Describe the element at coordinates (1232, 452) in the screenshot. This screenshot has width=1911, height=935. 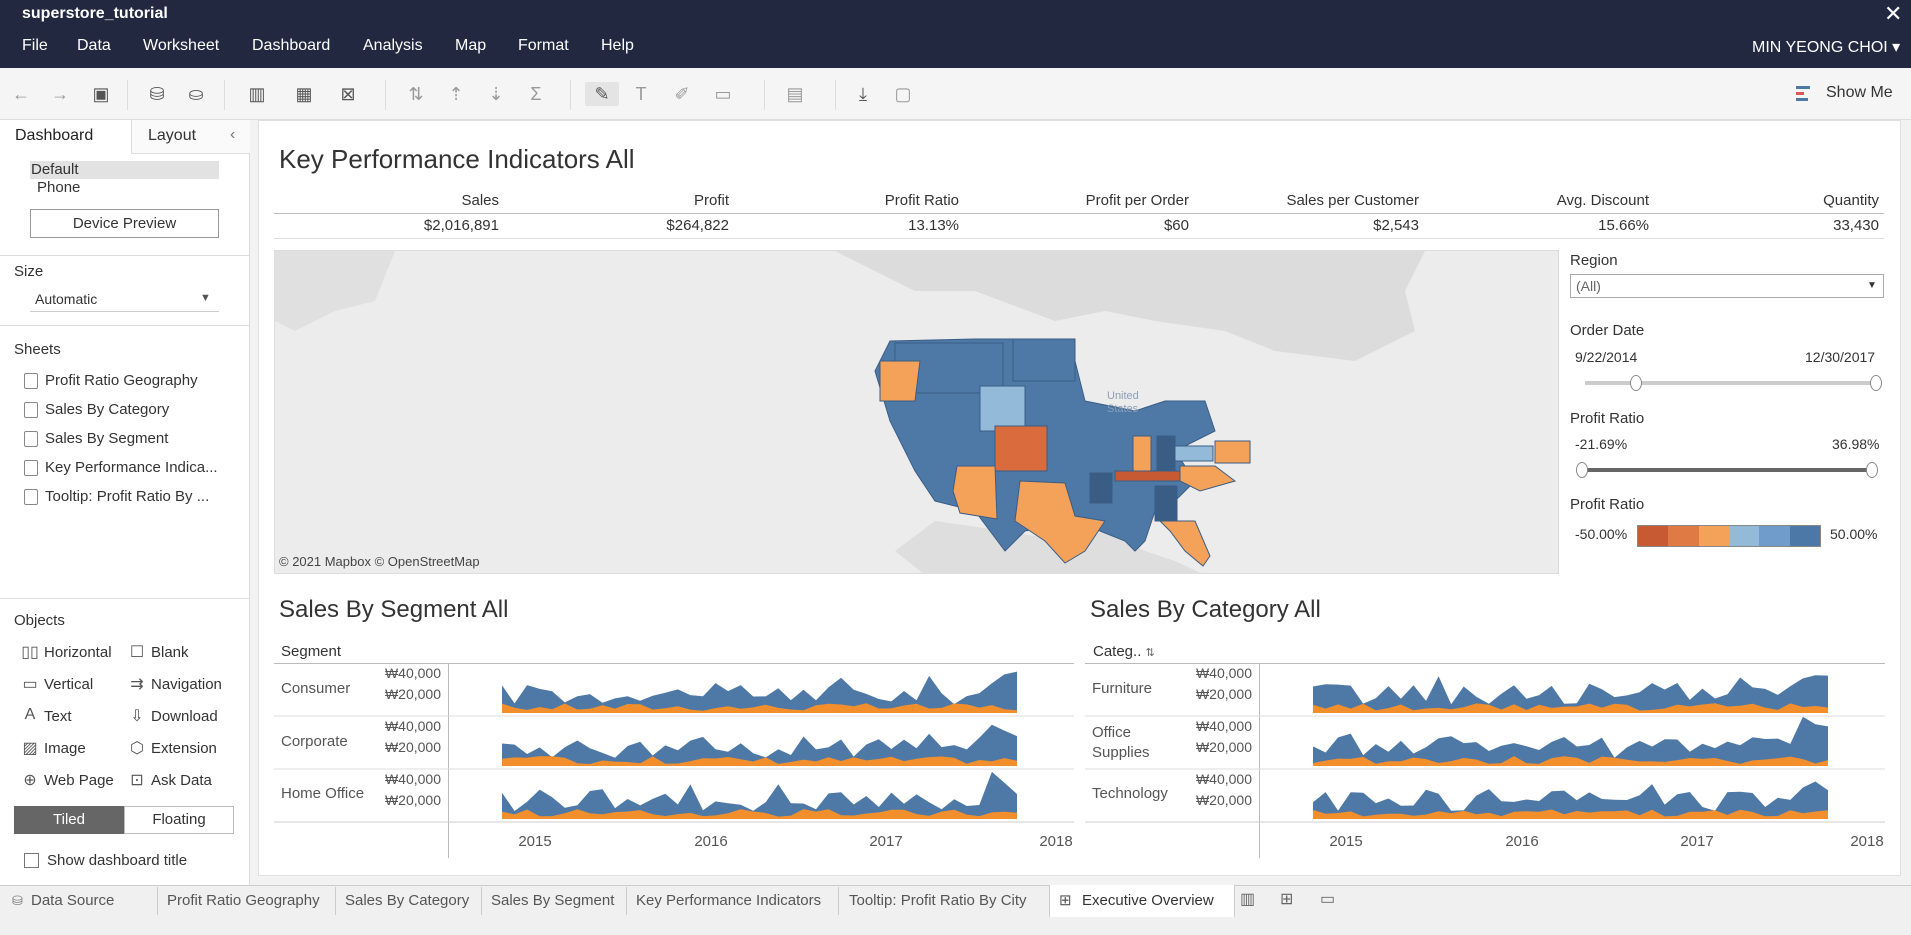
I see `state-pa` at that location.